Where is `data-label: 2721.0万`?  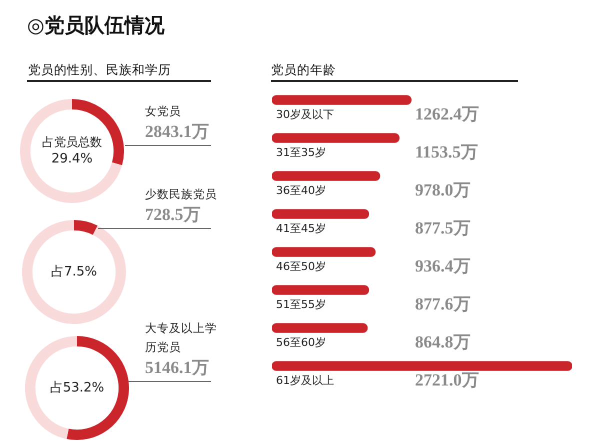 data-label: 2721.0万 is located at coordinates (447, 380).